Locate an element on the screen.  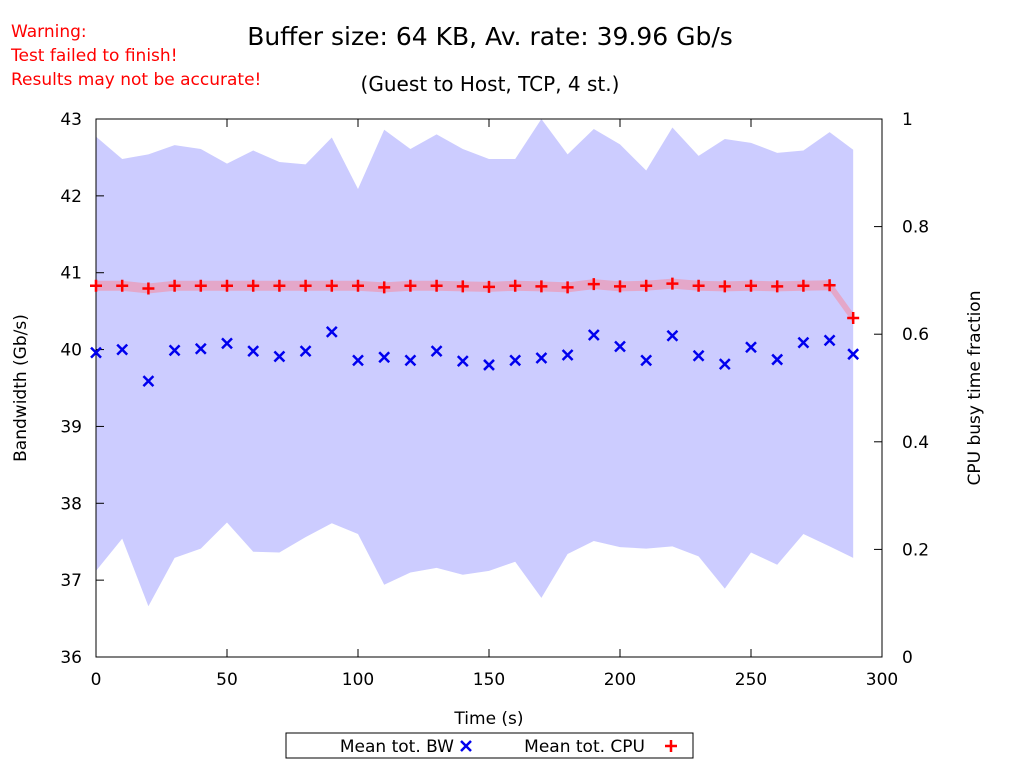
y-tick-label: 36 is located at coordinates (71, 658).